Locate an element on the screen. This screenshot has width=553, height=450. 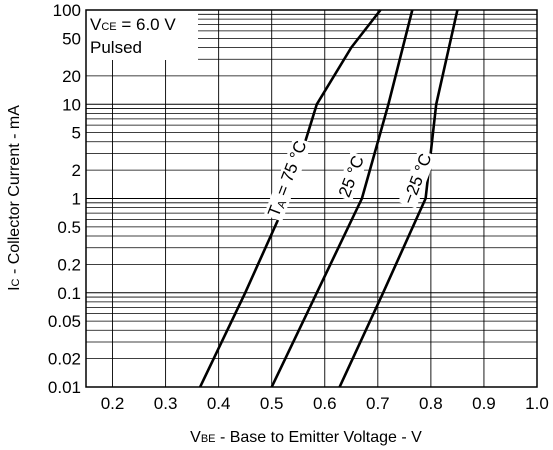
y-tick-labels: 100 50 20 10 5 2 1 0.5 0.2 0.1 0.05 0.02 0.01 is located at coordinates (64, 199).